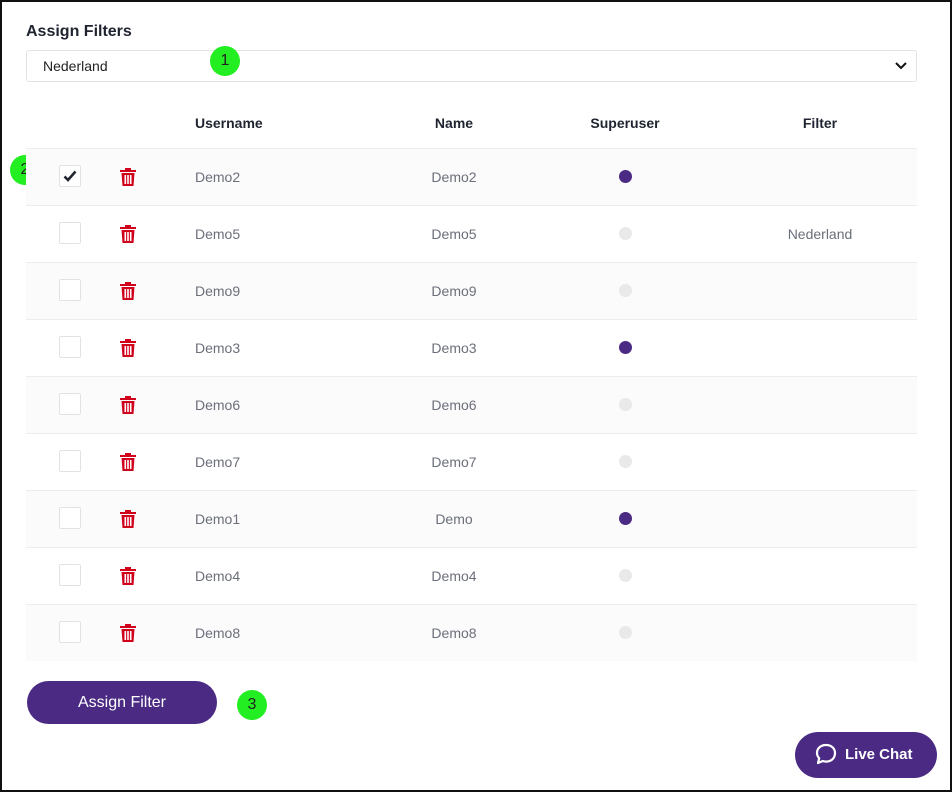 This screenshot has height=792, width=952. What do you see at coordinates (218, 348) in the screenshot?
I see `cell-username: Demo3` at bounding box center [218, 348].